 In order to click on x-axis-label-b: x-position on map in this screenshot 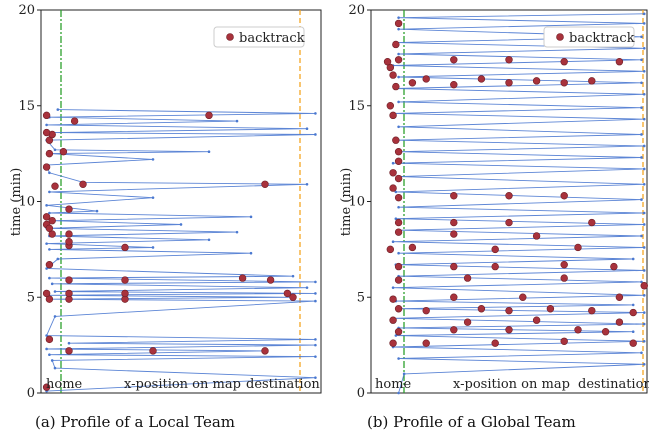, I will do `click(511, 384)`.